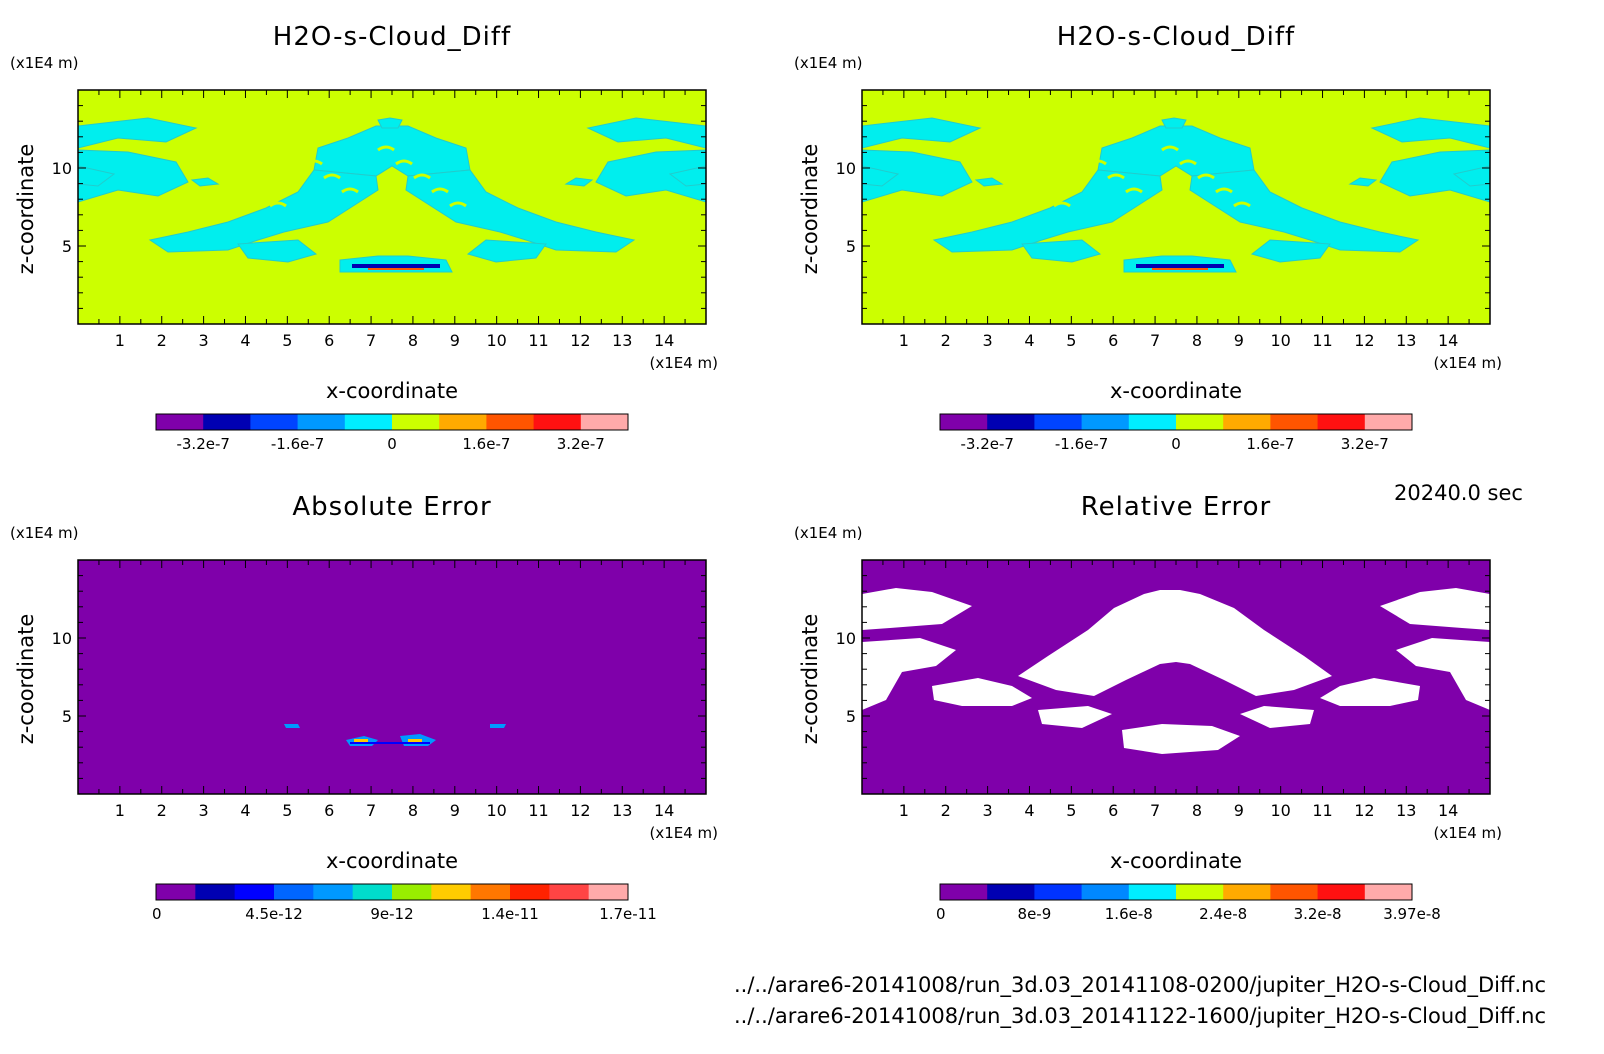  What do you see at coordinates (1113, 340) in the screenshot?
I see `x-tick-label: 6` at bounding box center [1113, 340].